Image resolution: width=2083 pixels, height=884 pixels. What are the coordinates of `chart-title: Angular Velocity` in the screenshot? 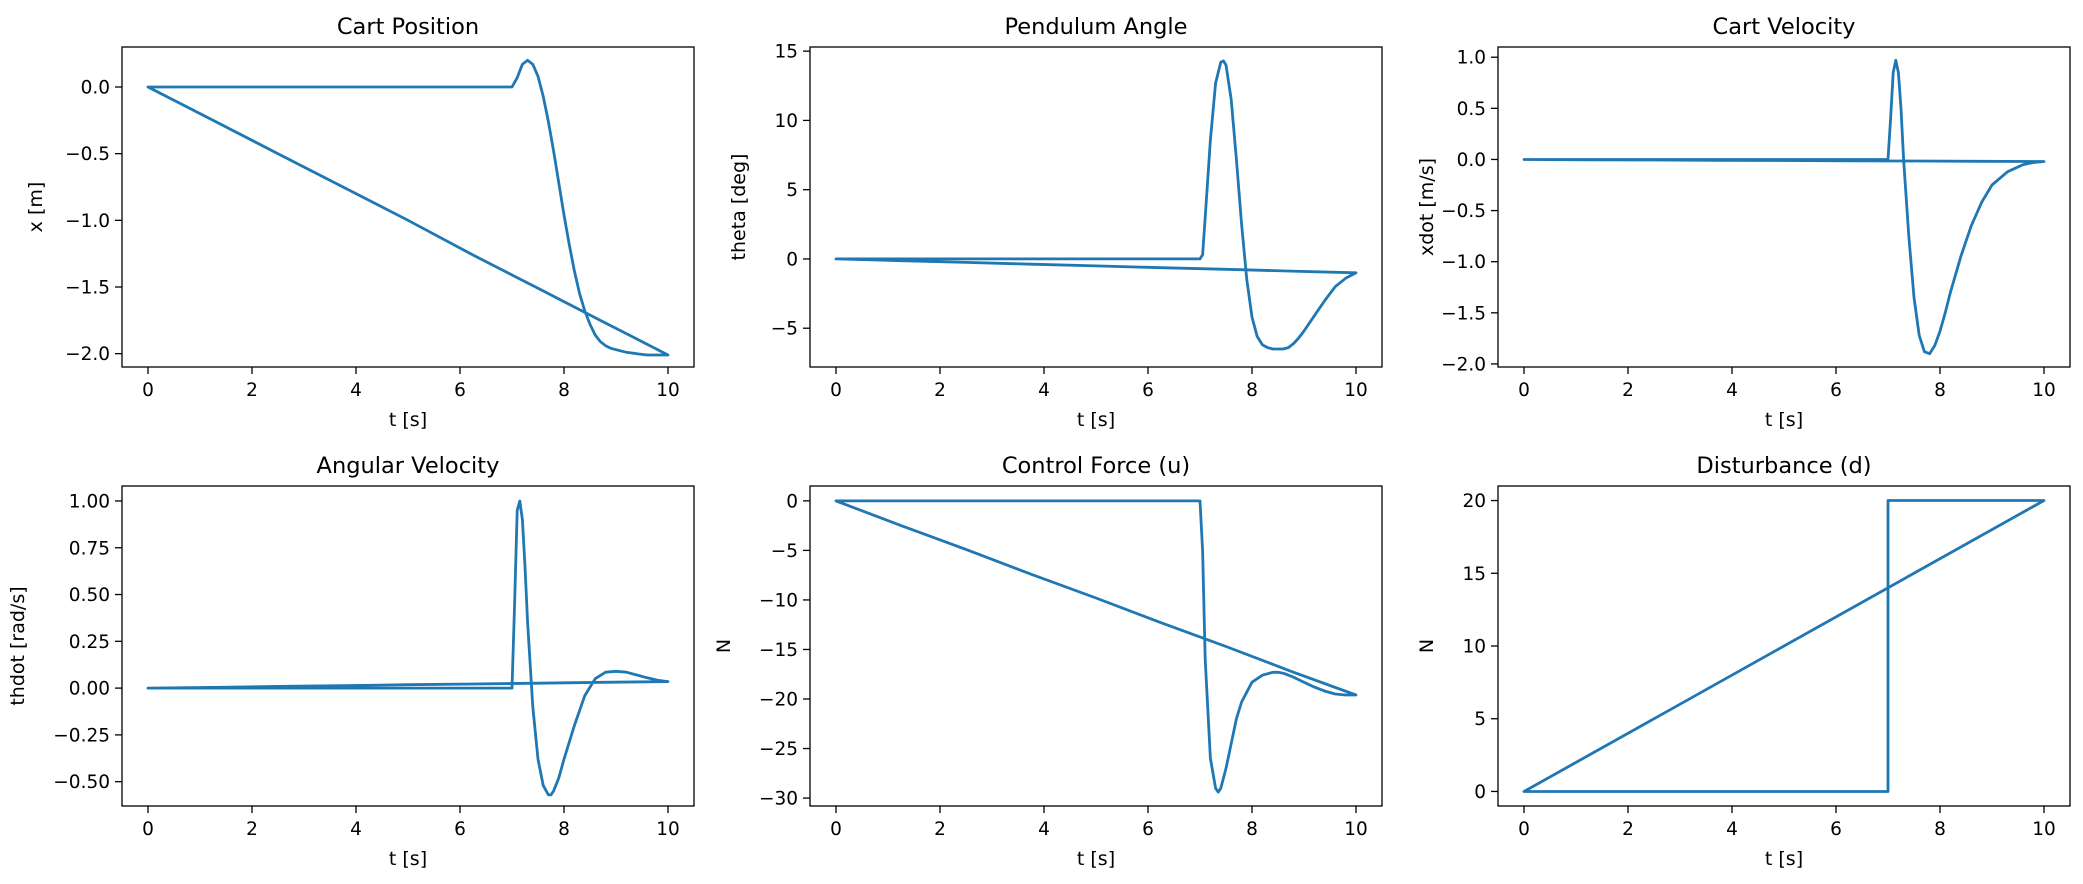 It's located at (408, 466).